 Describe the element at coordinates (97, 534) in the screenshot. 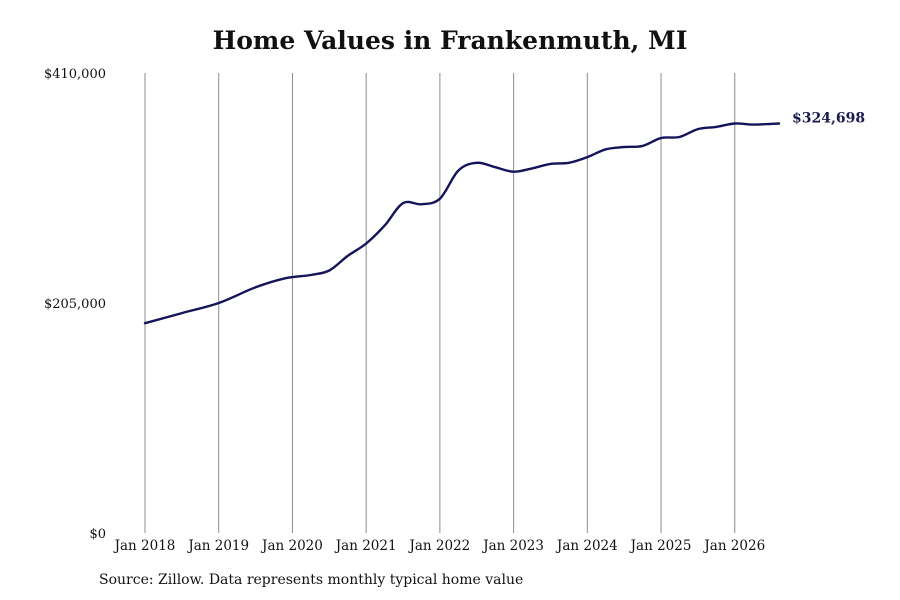

I see `y-tick-label: $0` at that location.